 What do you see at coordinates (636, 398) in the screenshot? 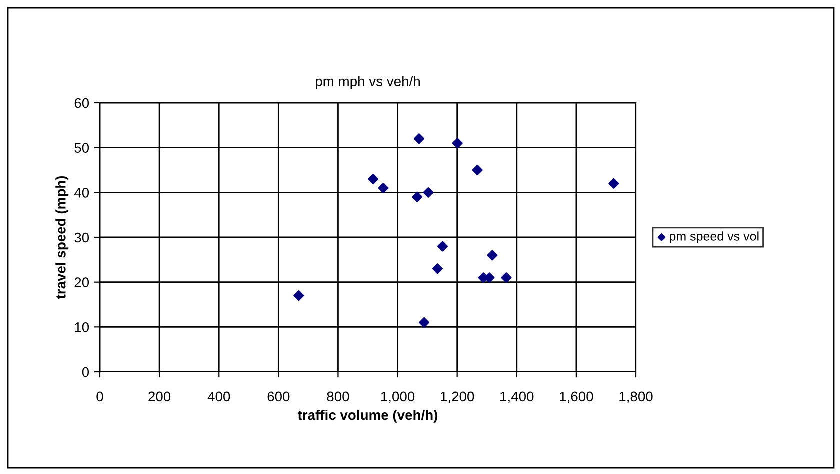
I see `x-tick-label: 1,800` at bounding box center [636, 398].